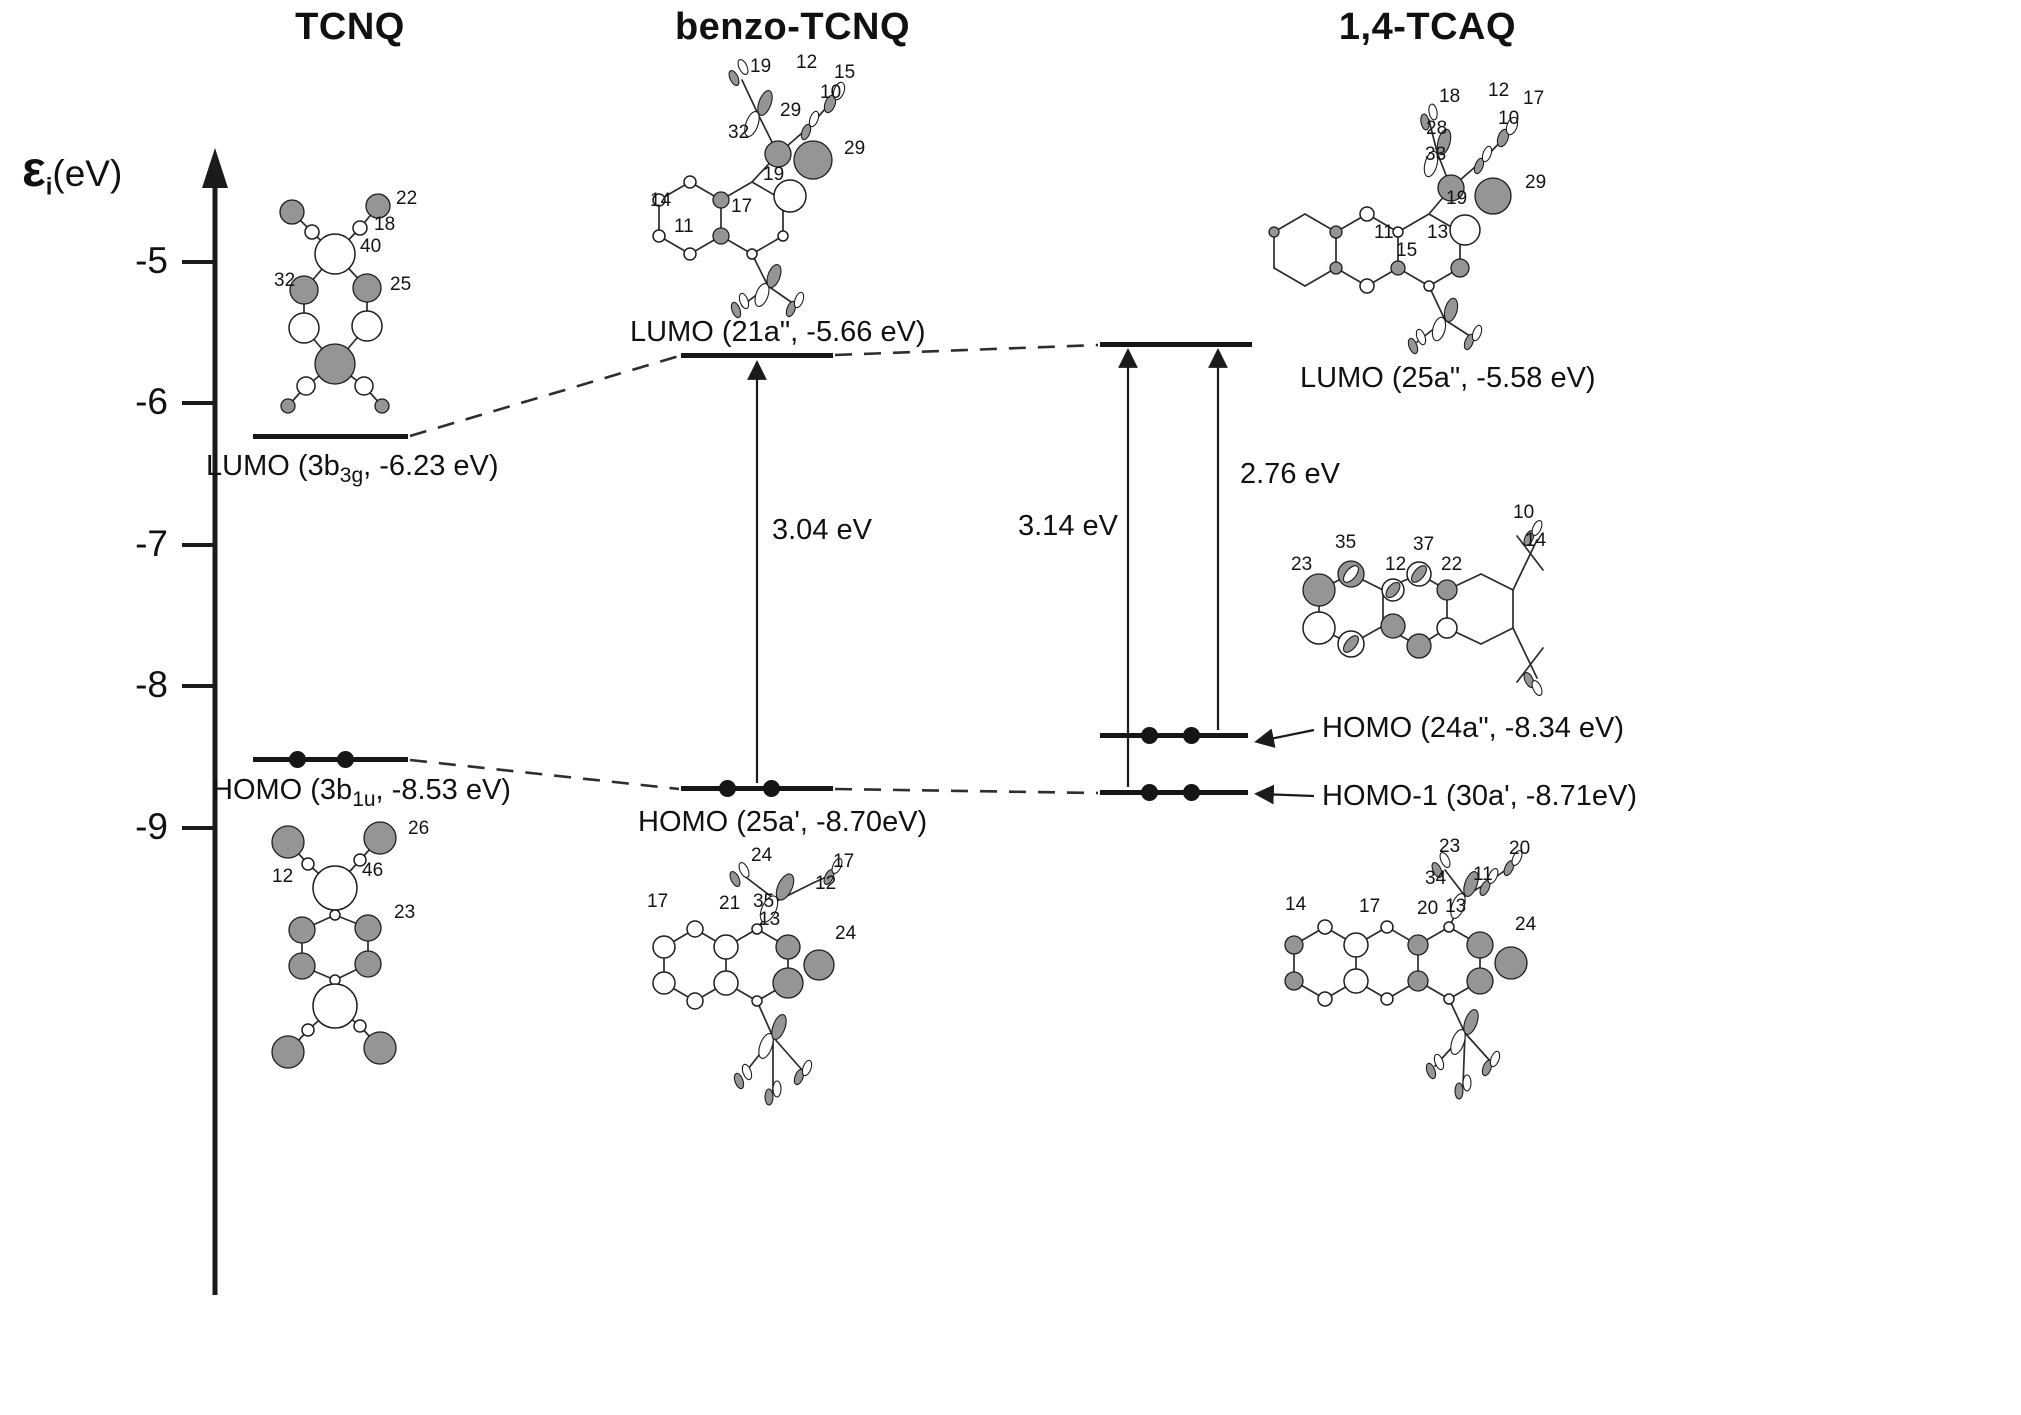 The height and width of the screenshot is (1415, 2021). I want to click on lumo-correlation-dash-left, so click(544, 396).